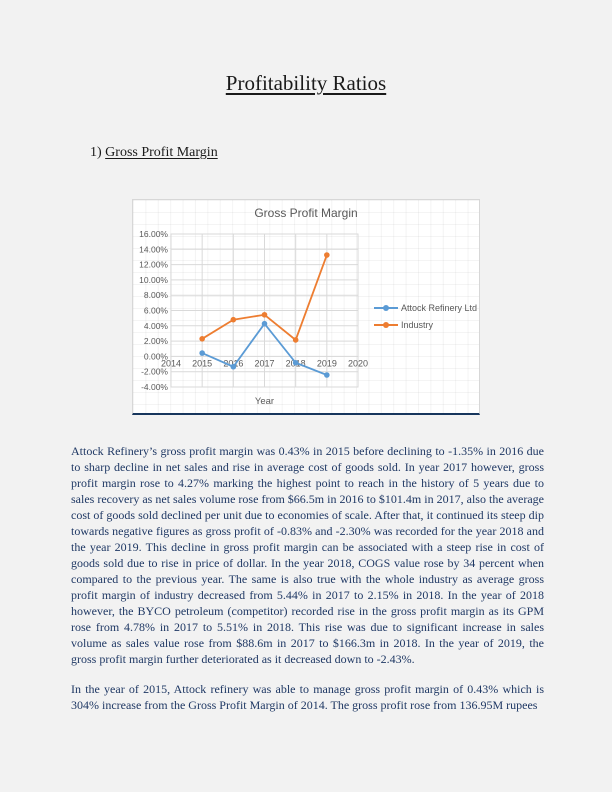  What do you see at coordinates (154, 387) in the screenshot?
I see `y-axis-tick-label: -4.00%` at bounding box center [154, 387].